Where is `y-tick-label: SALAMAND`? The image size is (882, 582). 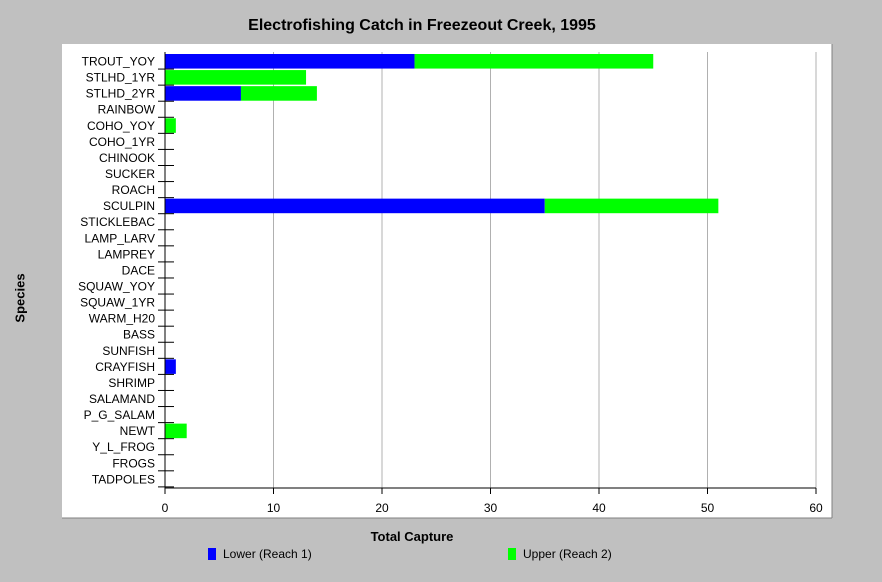 y-tick-label: SALAMAND is located at coordinates (122, 399).